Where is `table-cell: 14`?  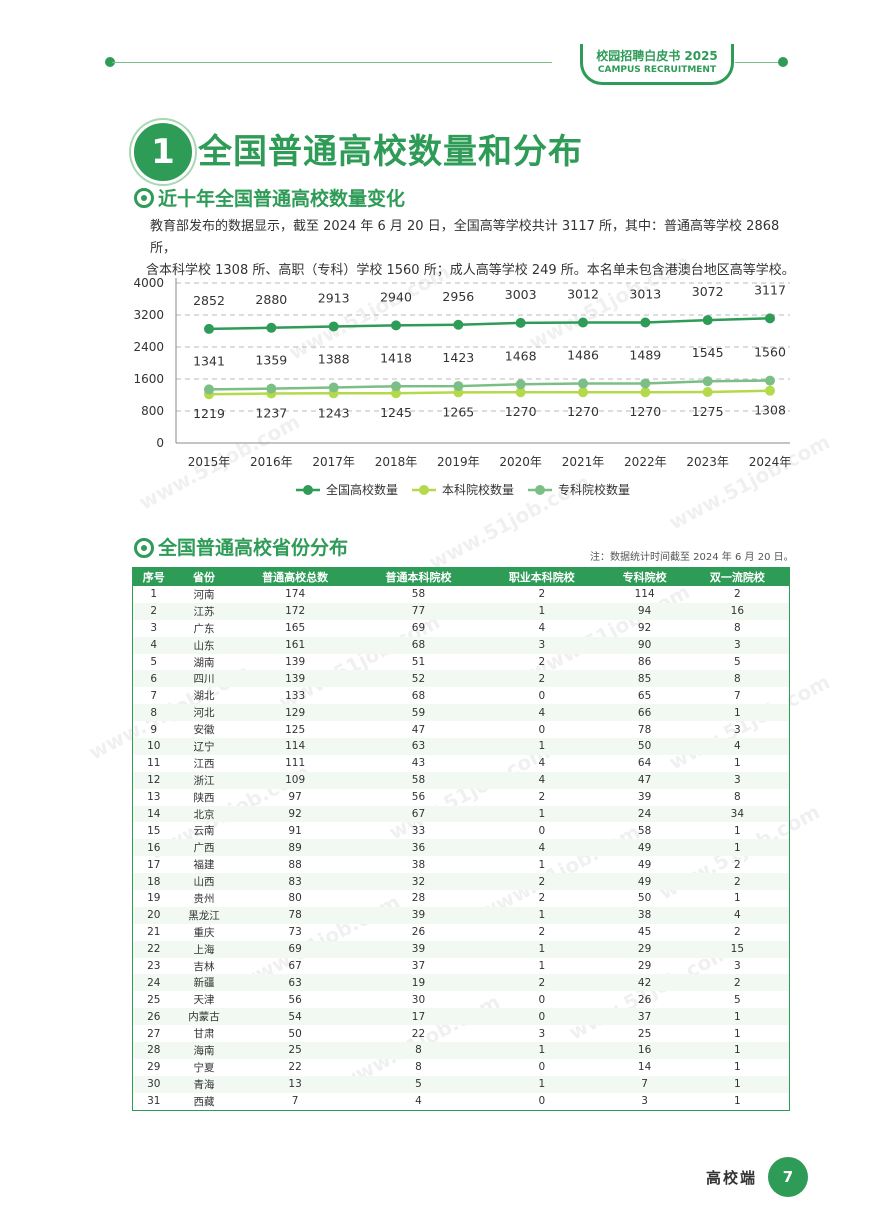 table-cell: 14 is located at coordinates (153, 814).